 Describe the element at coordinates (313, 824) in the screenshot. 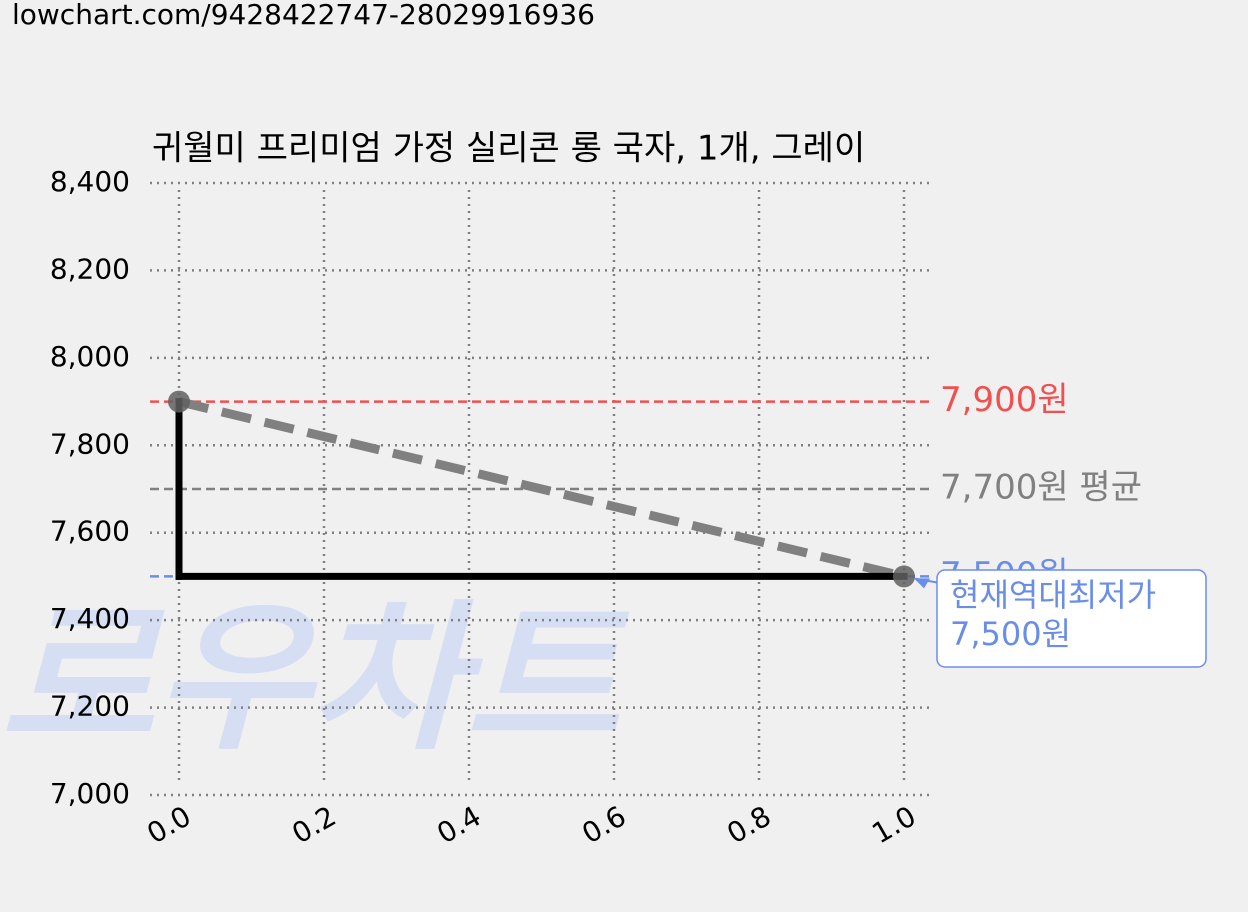

I see `x-tick-label: 0.2` at that location.